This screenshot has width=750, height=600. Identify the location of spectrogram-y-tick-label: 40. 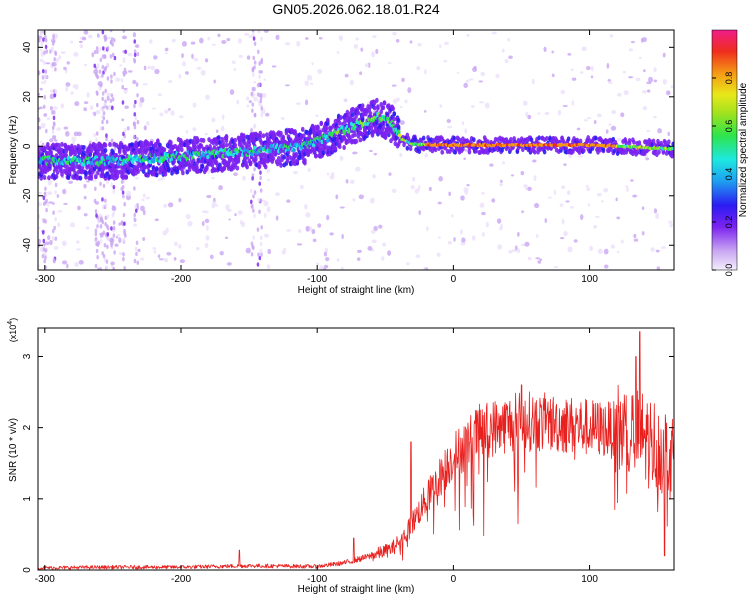
(27, 47).